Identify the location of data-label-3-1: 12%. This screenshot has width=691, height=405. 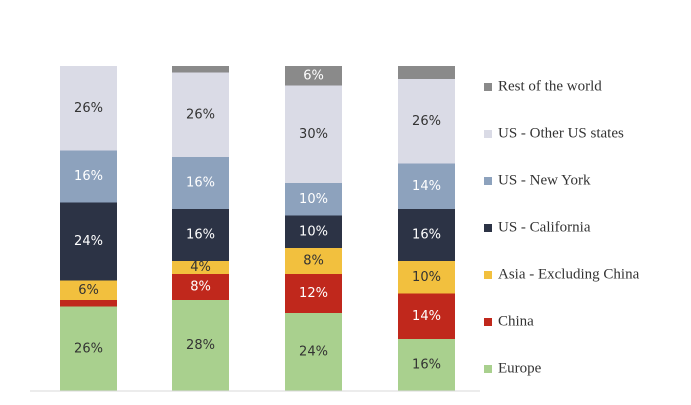
(313, 293).